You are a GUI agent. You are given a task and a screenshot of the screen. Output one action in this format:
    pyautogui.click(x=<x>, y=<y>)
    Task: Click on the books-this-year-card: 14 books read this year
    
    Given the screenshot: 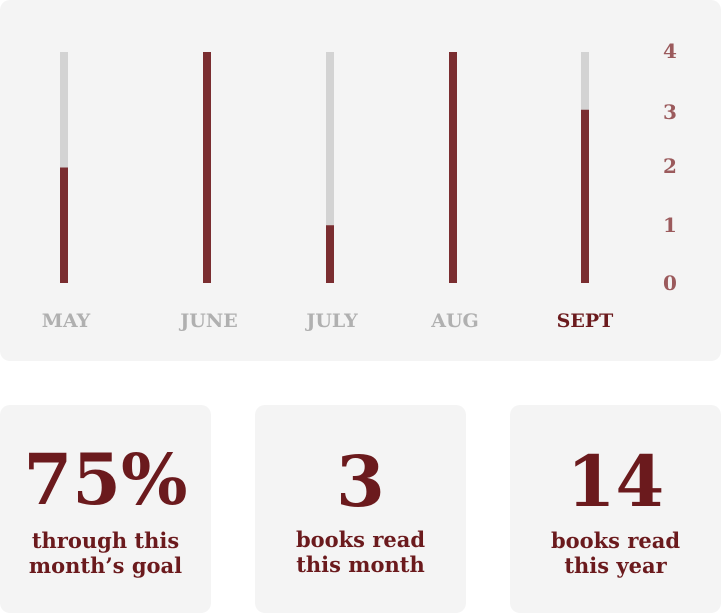 What is the action you would take?
    pyautogui.click(x=615, y=509)
    